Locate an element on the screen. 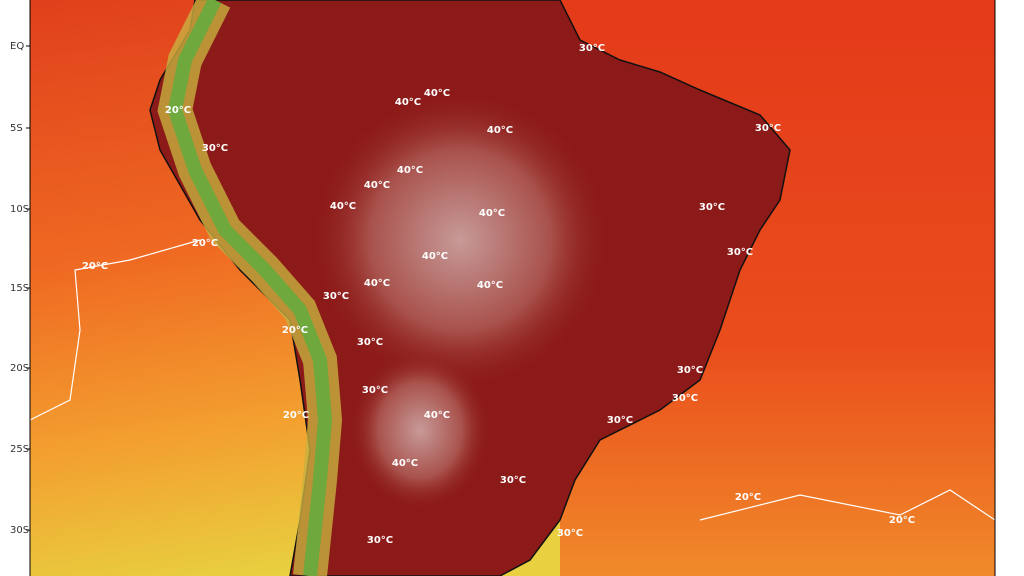  left-margin is located at coordinates (15, 288).